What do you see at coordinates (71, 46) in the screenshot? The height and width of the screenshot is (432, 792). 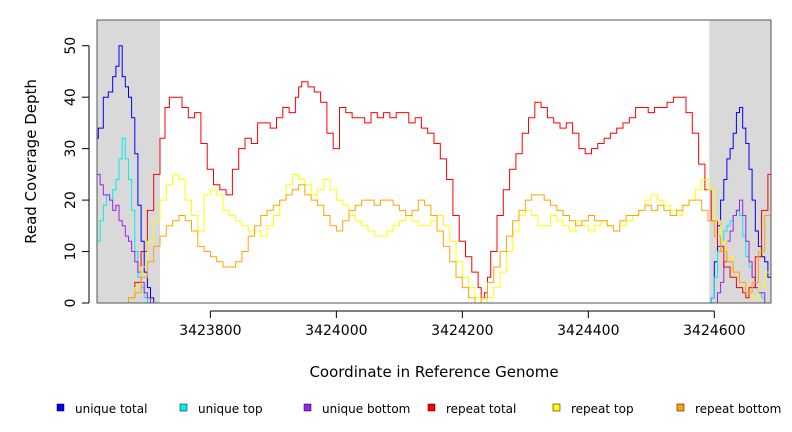 I see `y-tick-label-50: 50` at bounding box center [71, 46].